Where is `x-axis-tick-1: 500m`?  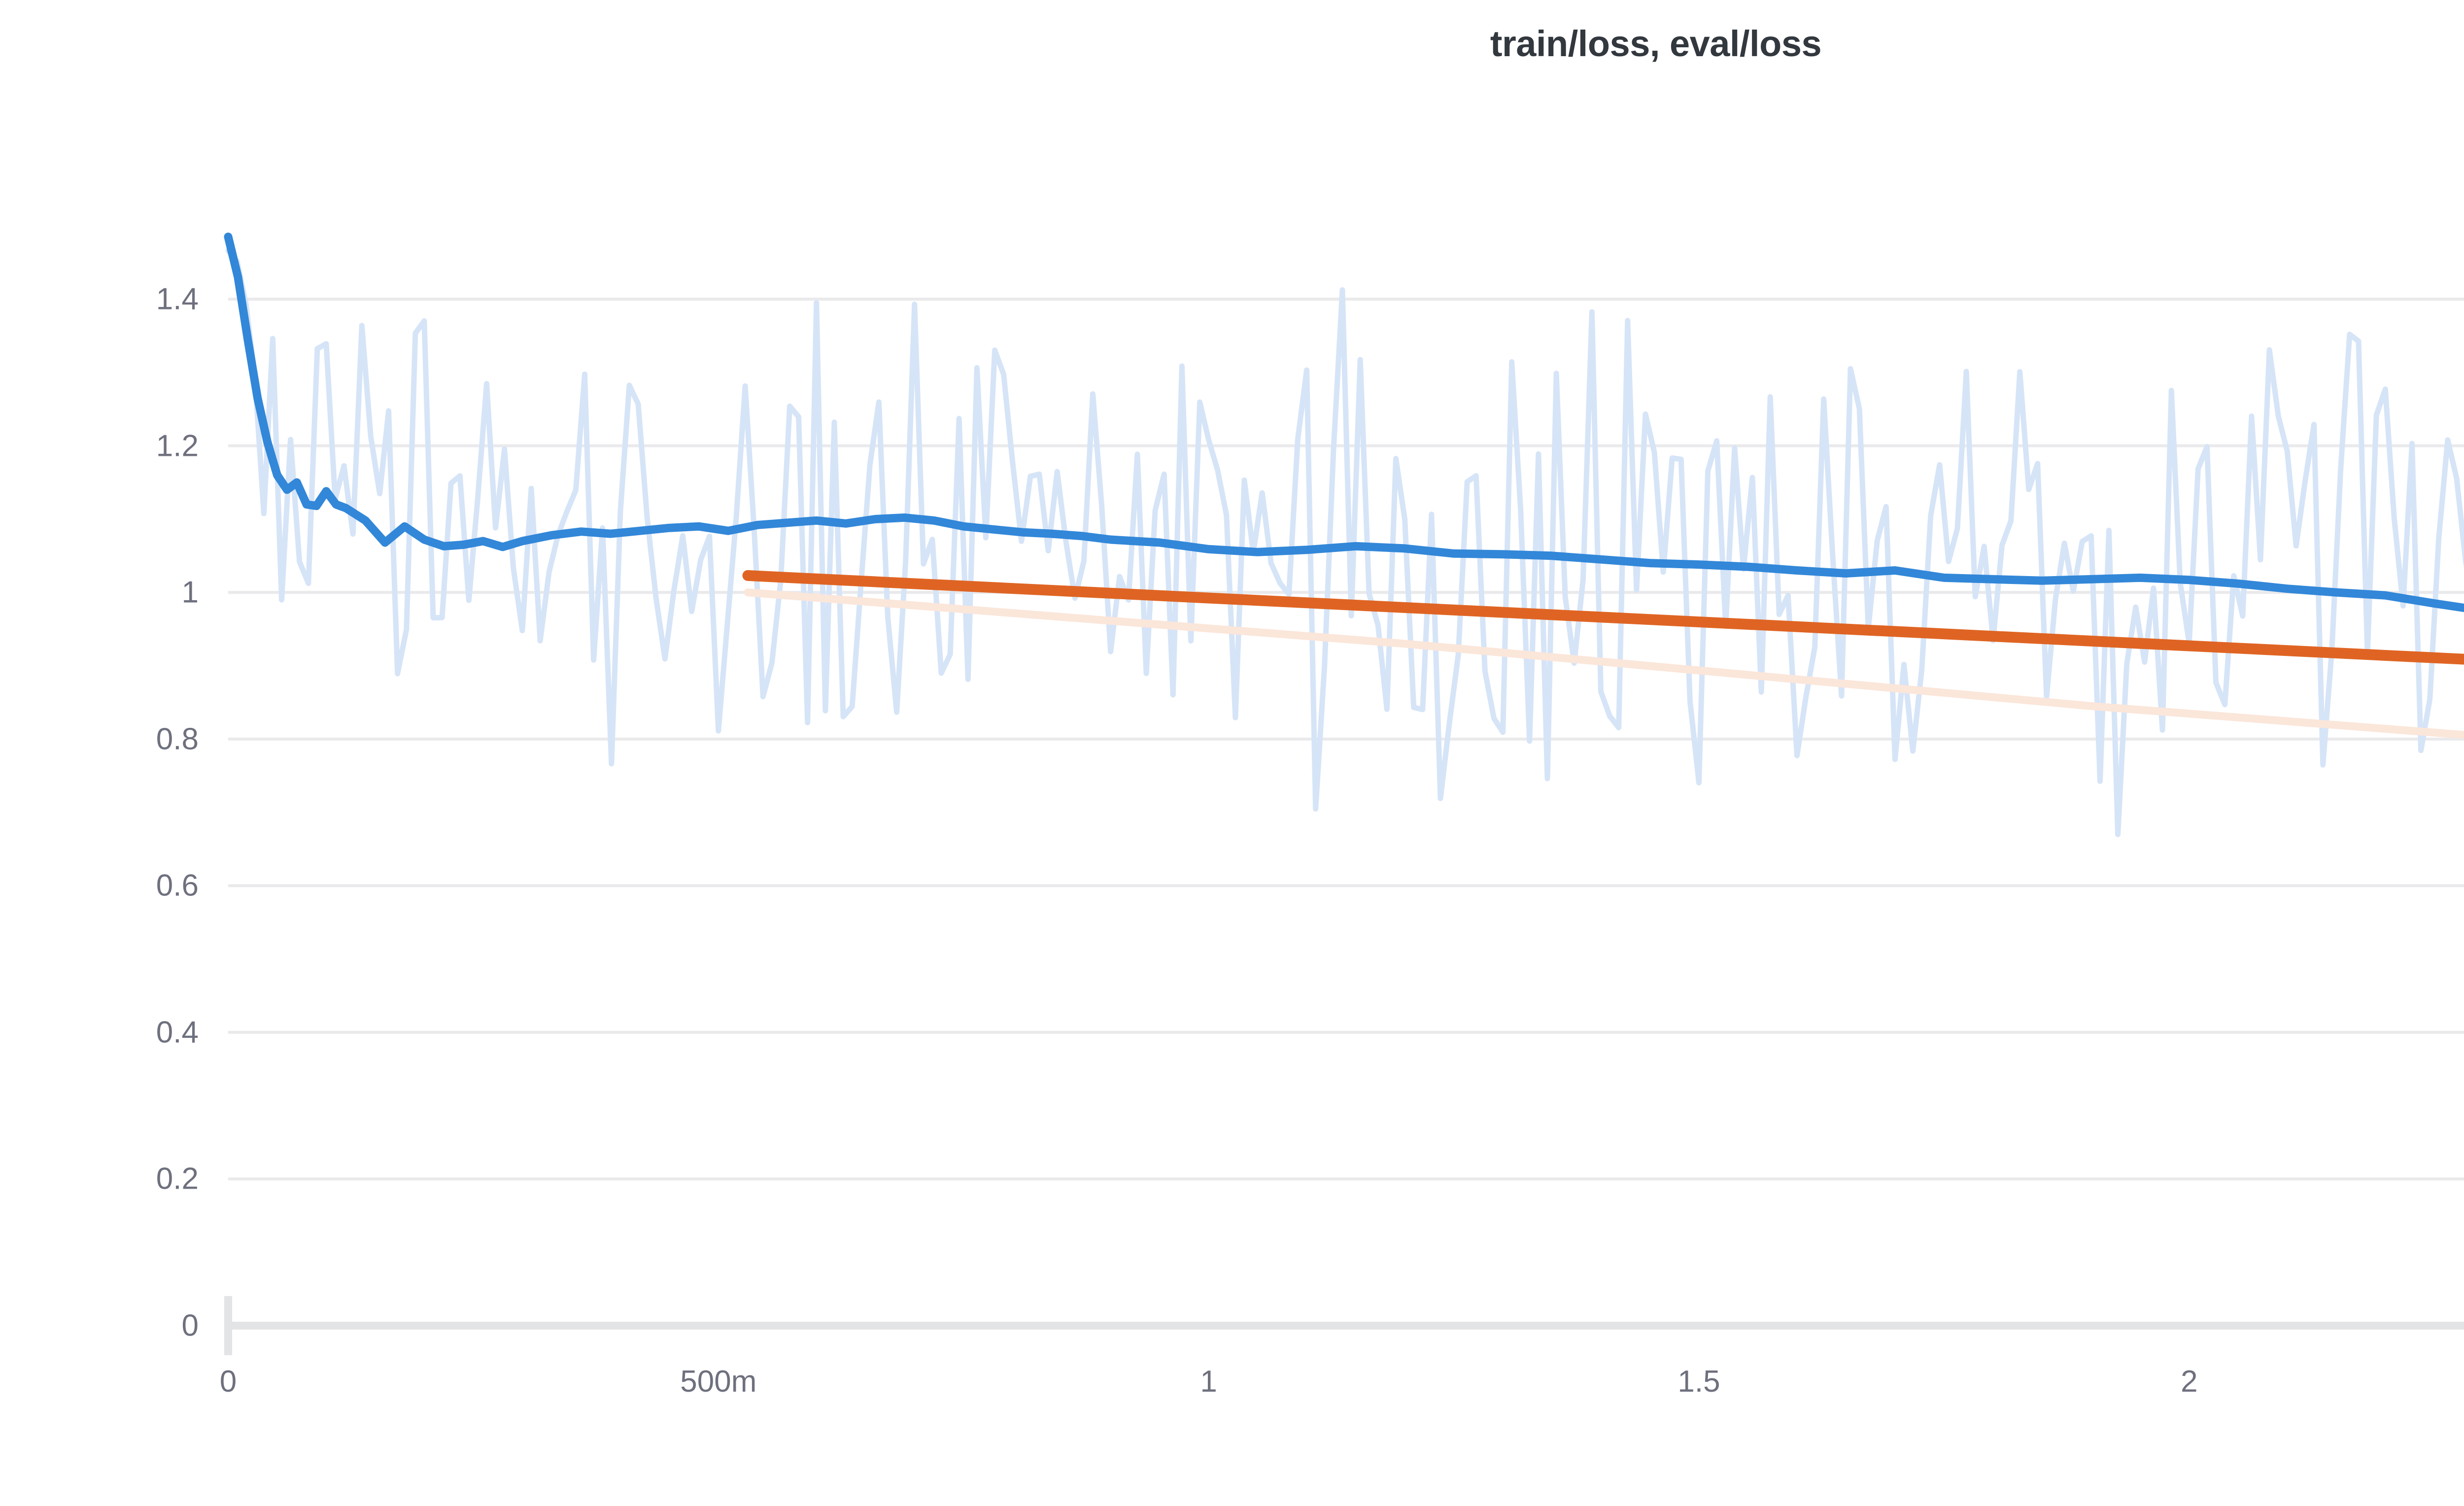 x-axis-tick-1: 500m is located at coordinates (718, 1382).